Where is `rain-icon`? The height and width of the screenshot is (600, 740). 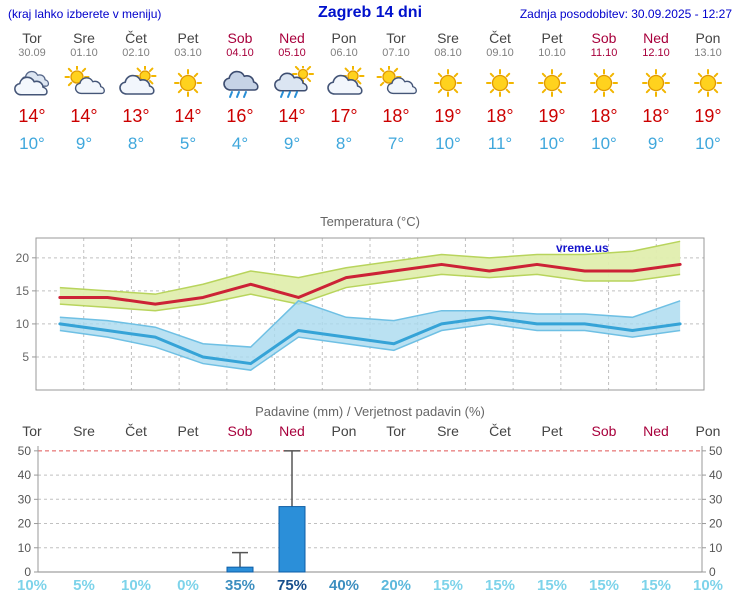
rain-icon is located at coordinates (241, 84).